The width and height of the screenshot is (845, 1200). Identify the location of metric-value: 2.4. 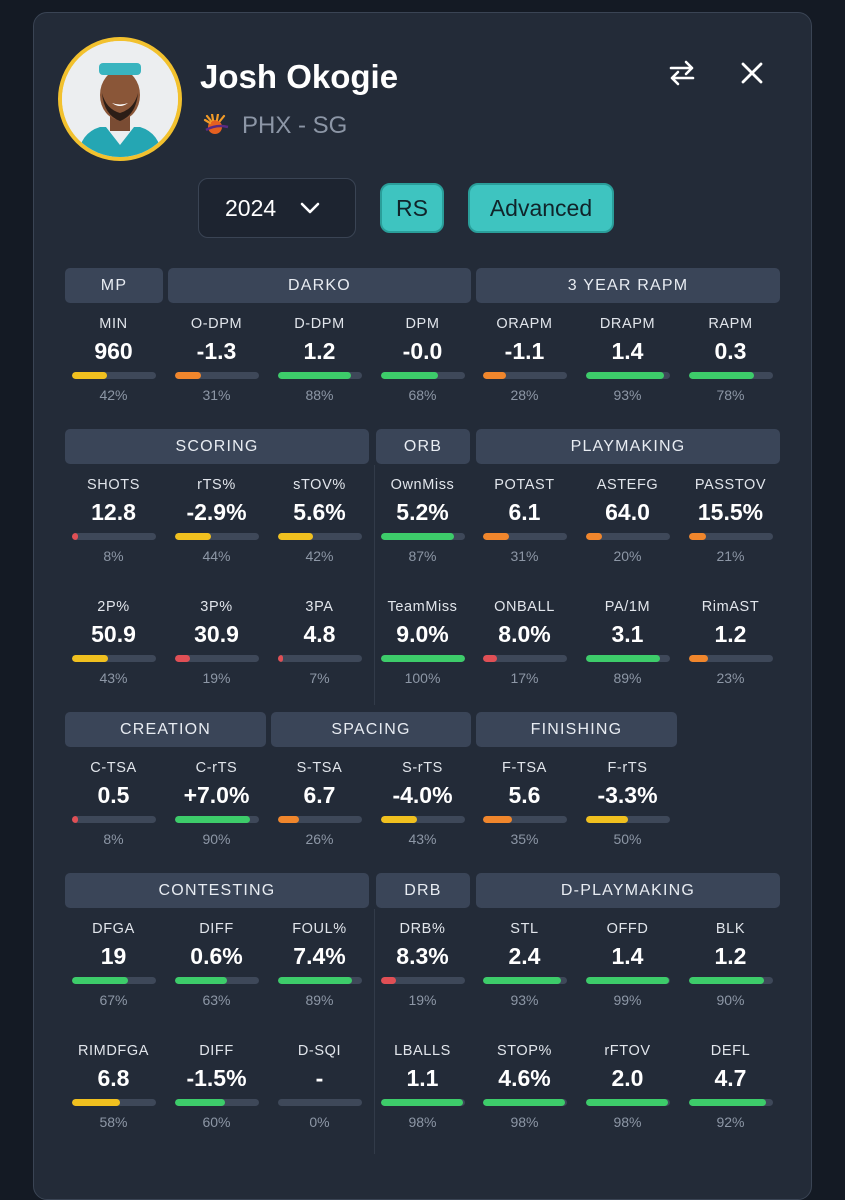
(524, 956).